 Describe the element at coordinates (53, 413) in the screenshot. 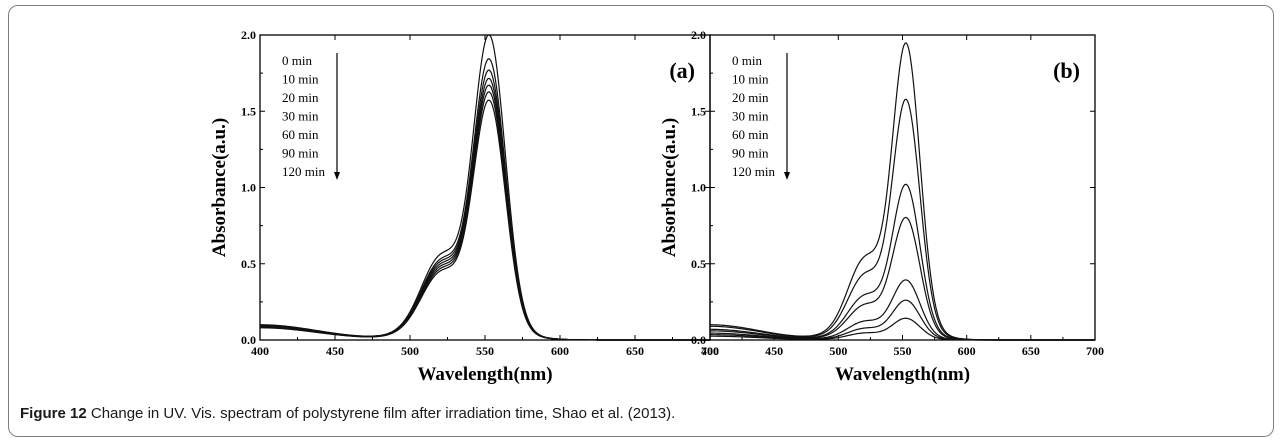

I see `figure-caption-label: Figure 12` at that location.